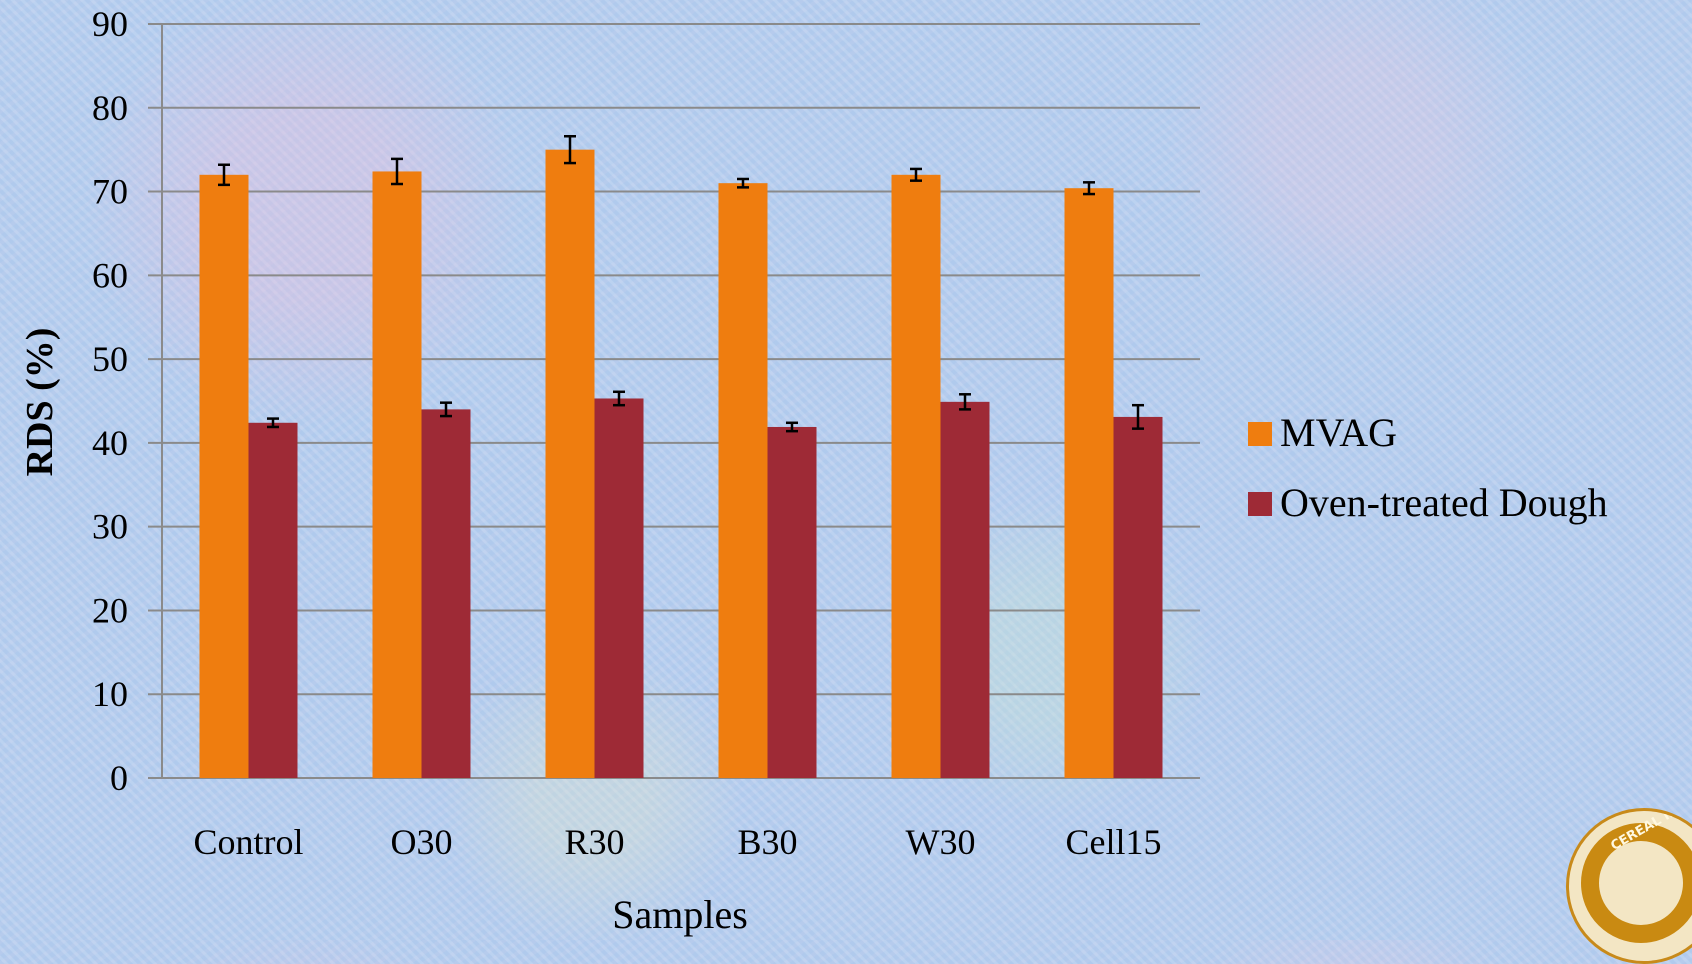 The height and width of the screenshot is (964, 1692). Describe the element at coordinates (570, 463) in the screenshot. I see `bar-mvag-r30` at that location.